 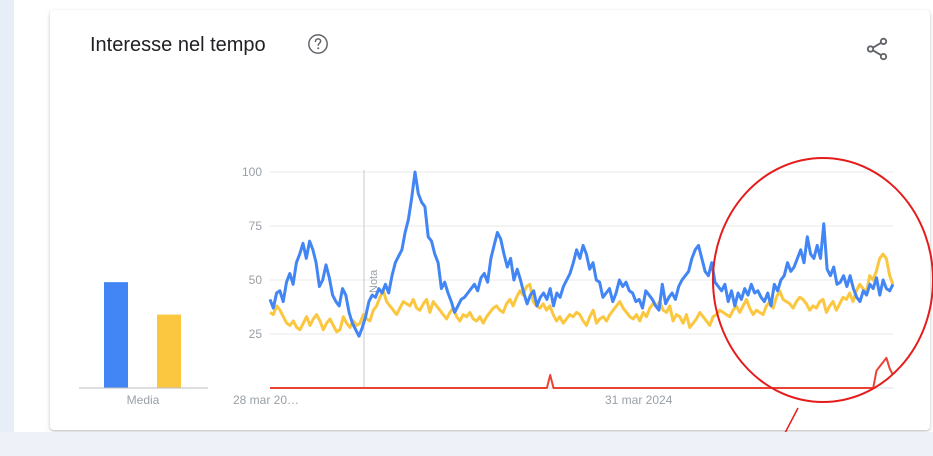 What do you see at coordinates (143, 344) in the screenshot?
I see `average-bar-chart: Media` at bounding box center [143, 344].